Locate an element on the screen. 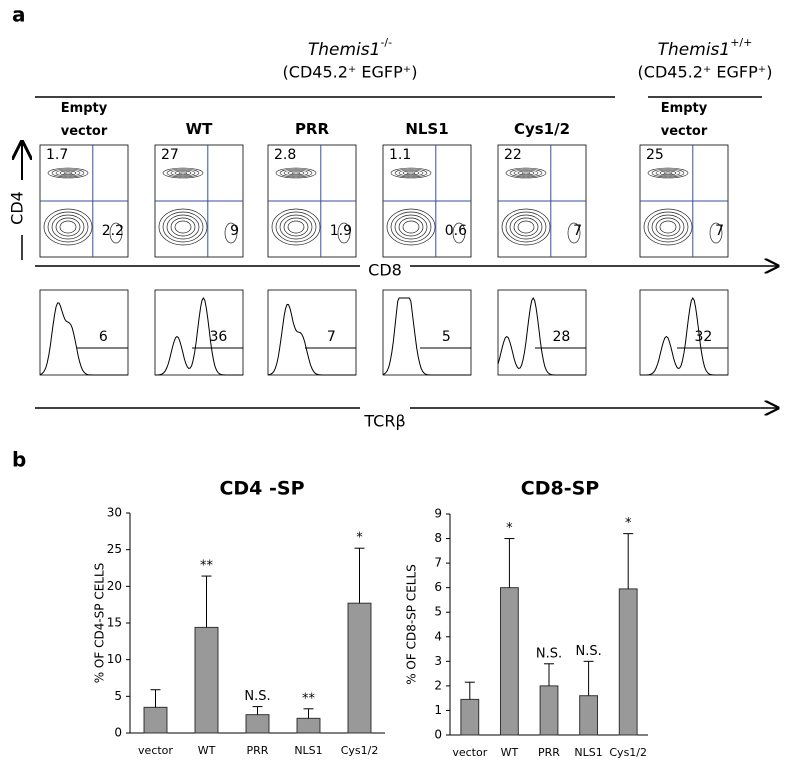 The image size is (800, 772). group-title: Themis1+/+ is located at coordinates (705, 48).